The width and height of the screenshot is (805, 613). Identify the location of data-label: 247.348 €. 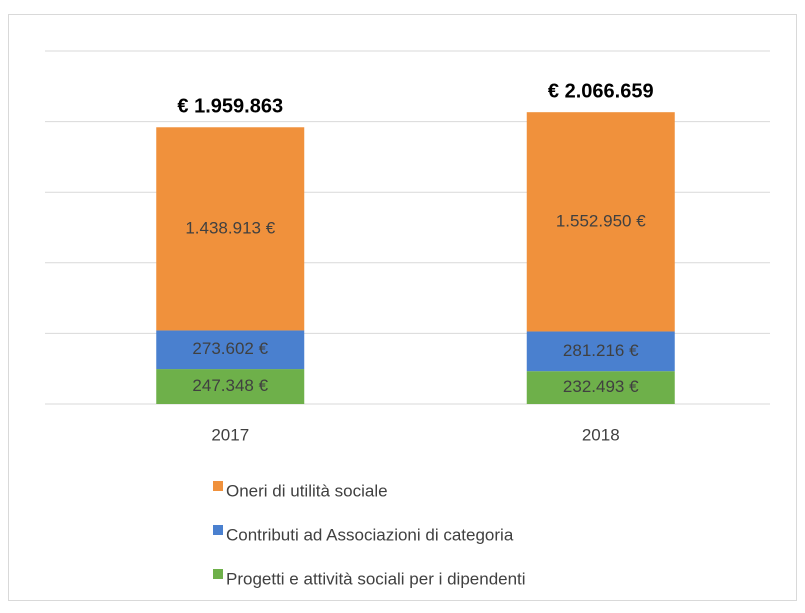
(230, 385).